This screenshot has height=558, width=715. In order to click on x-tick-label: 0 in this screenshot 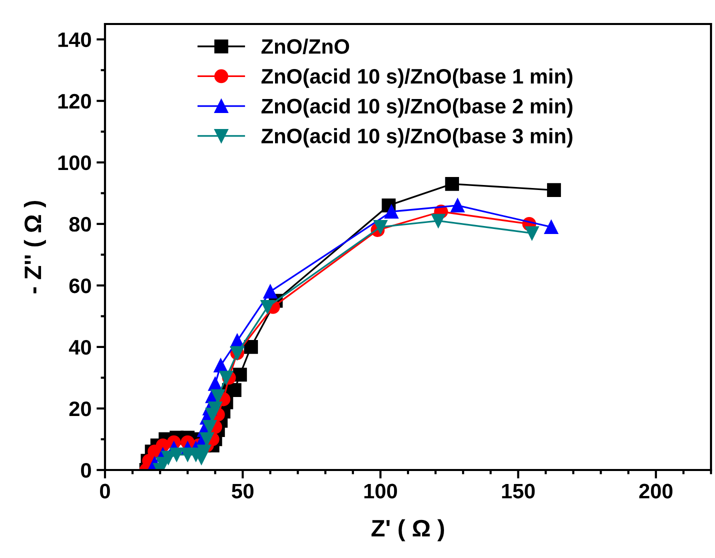, I will do `click(105, 491)`.